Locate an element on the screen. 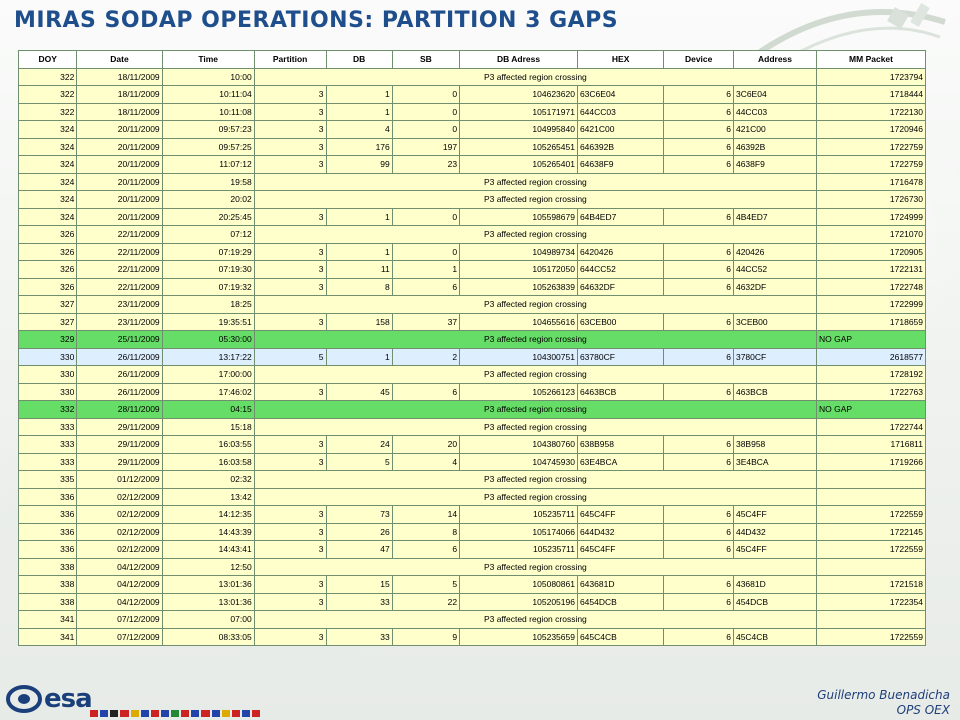 The height and width of the screenshot is (720, 960). column-header: DB Adress is located at coordinates (518, 59).